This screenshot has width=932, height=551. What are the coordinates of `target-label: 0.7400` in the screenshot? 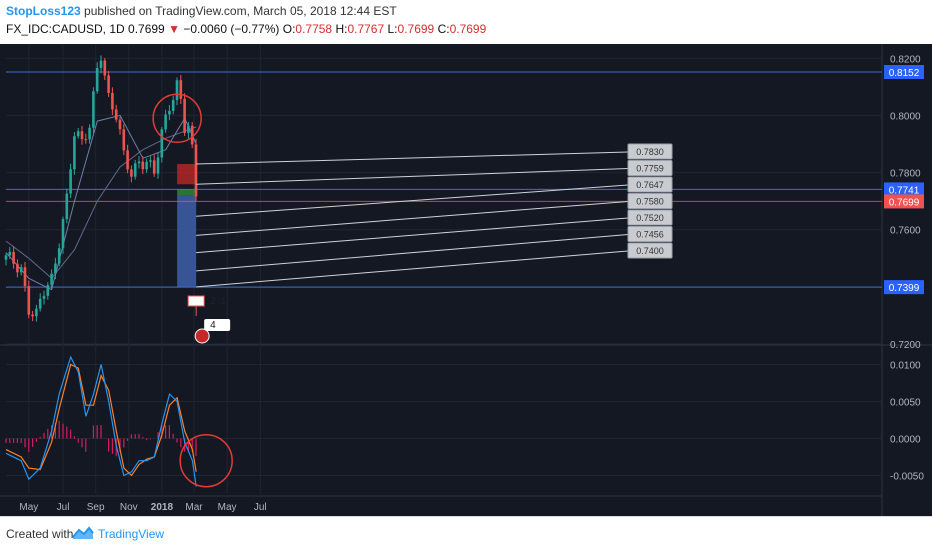 It's located at (434, 265).